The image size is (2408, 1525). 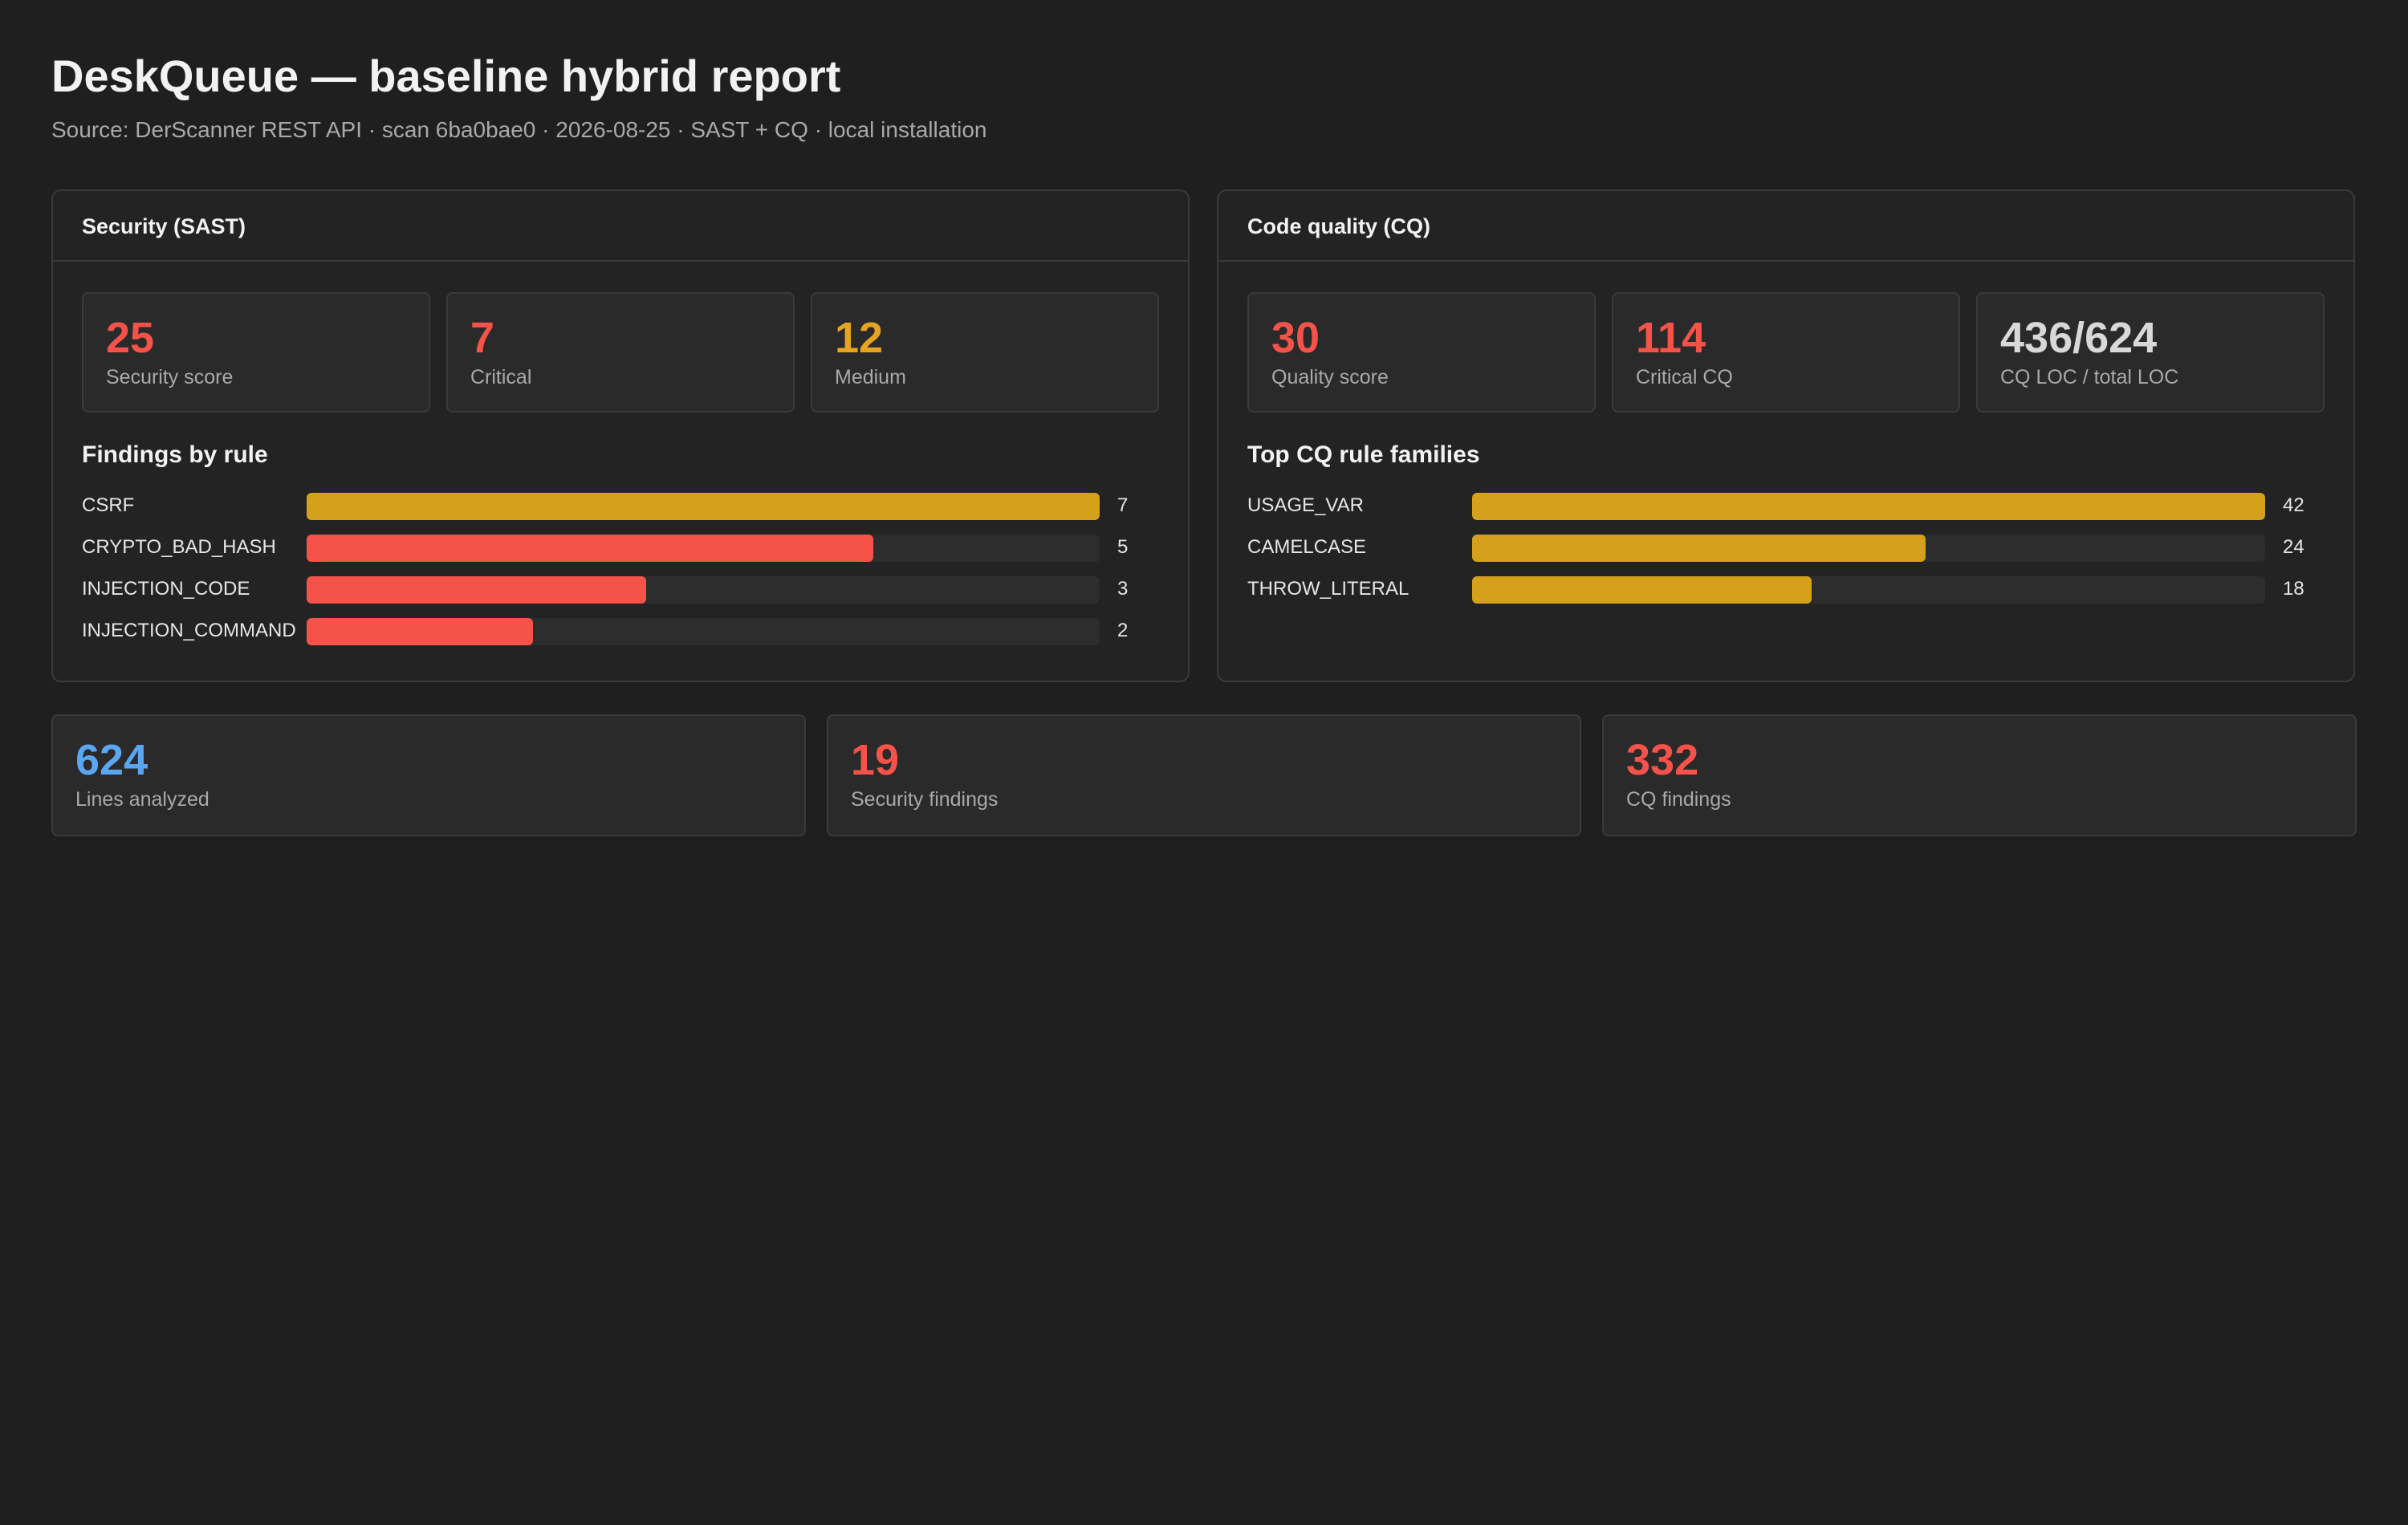 I want to click on cq-findings-label: CQ findings, so click(x=1678, y=800).